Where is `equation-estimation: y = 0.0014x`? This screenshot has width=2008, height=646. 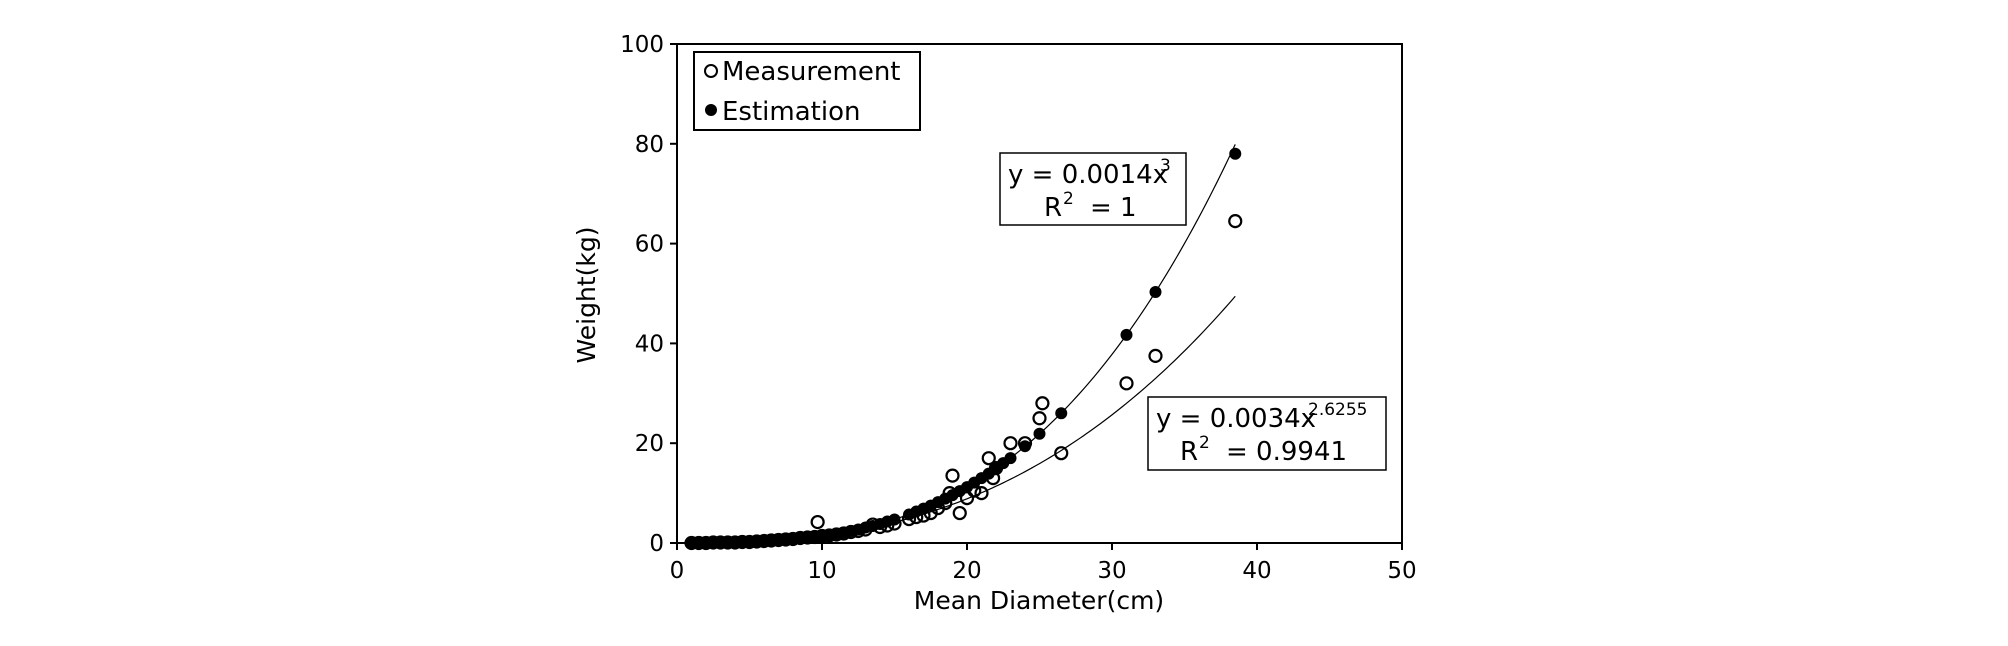 equation-estimation: y = 0.0014x is located at coordinates (1088, 175).